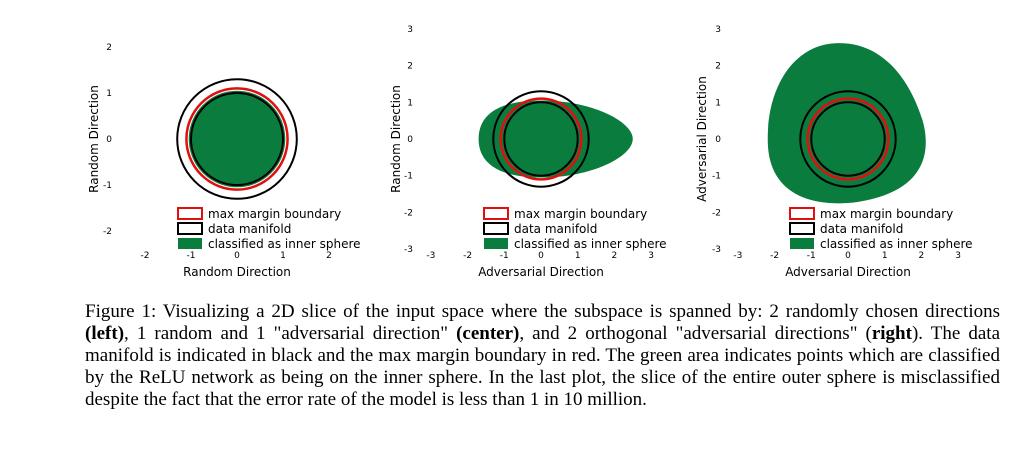  What do you see at coordinates (702, 139) in the screenshot?
I see `y-axis-label: Adversarial Direction` at bounding box center [702, 139].